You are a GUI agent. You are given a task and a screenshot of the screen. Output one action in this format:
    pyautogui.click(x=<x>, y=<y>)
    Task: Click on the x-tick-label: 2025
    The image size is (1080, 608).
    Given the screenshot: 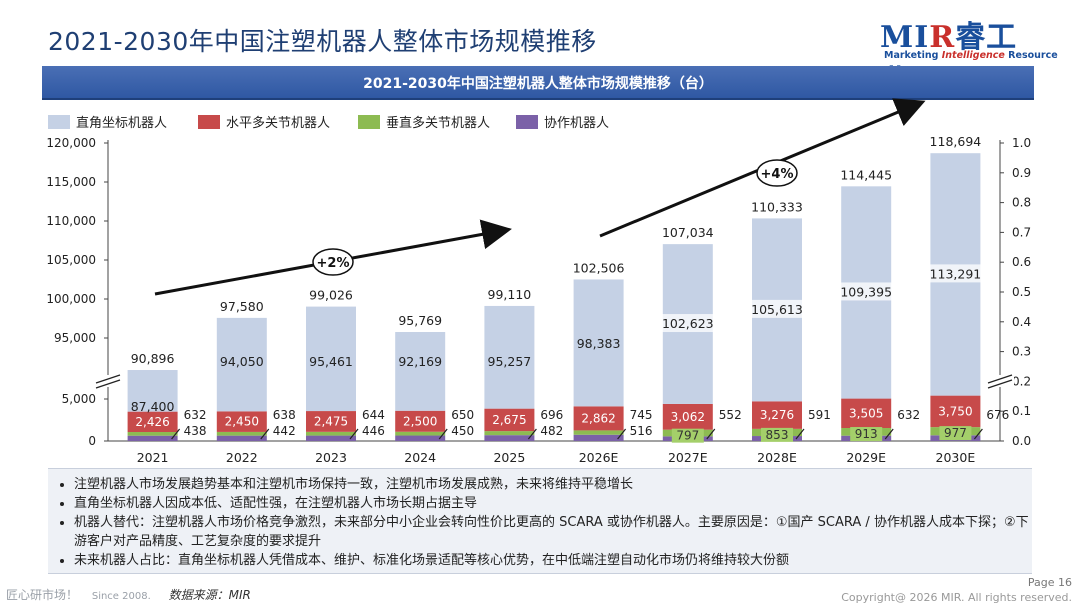 What is the action you would take?
    pyautogui.click(x=509, y=457)
    